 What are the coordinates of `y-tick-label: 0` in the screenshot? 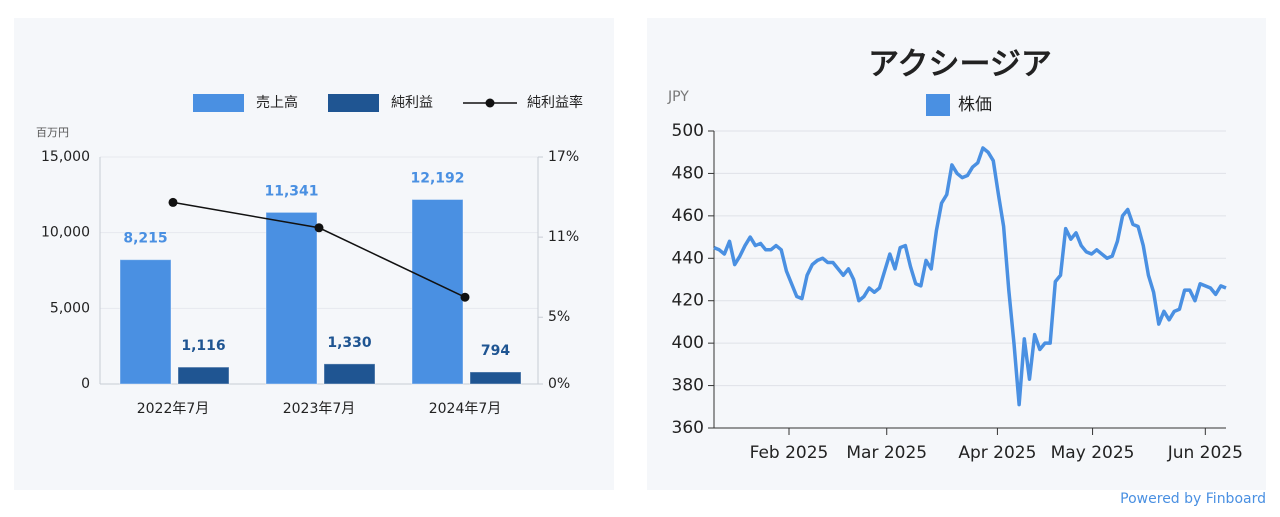 It's located at (85, 384).